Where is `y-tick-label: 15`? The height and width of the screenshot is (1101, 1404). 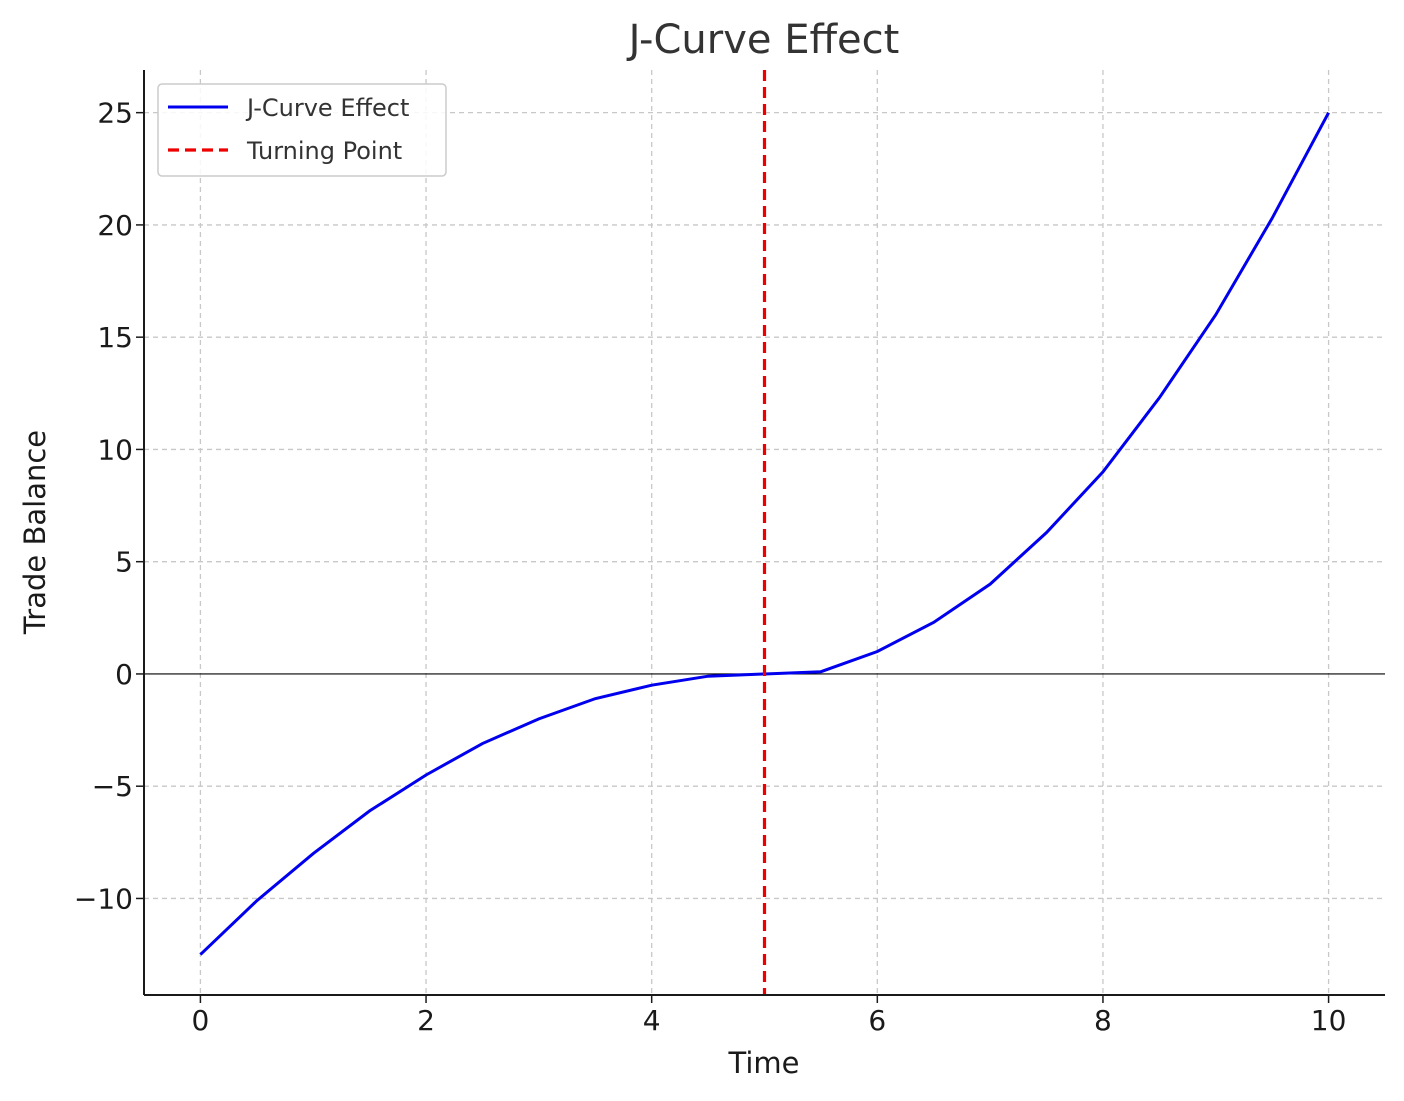 y-tick-label: 15 is located at coordinates (115, 337).